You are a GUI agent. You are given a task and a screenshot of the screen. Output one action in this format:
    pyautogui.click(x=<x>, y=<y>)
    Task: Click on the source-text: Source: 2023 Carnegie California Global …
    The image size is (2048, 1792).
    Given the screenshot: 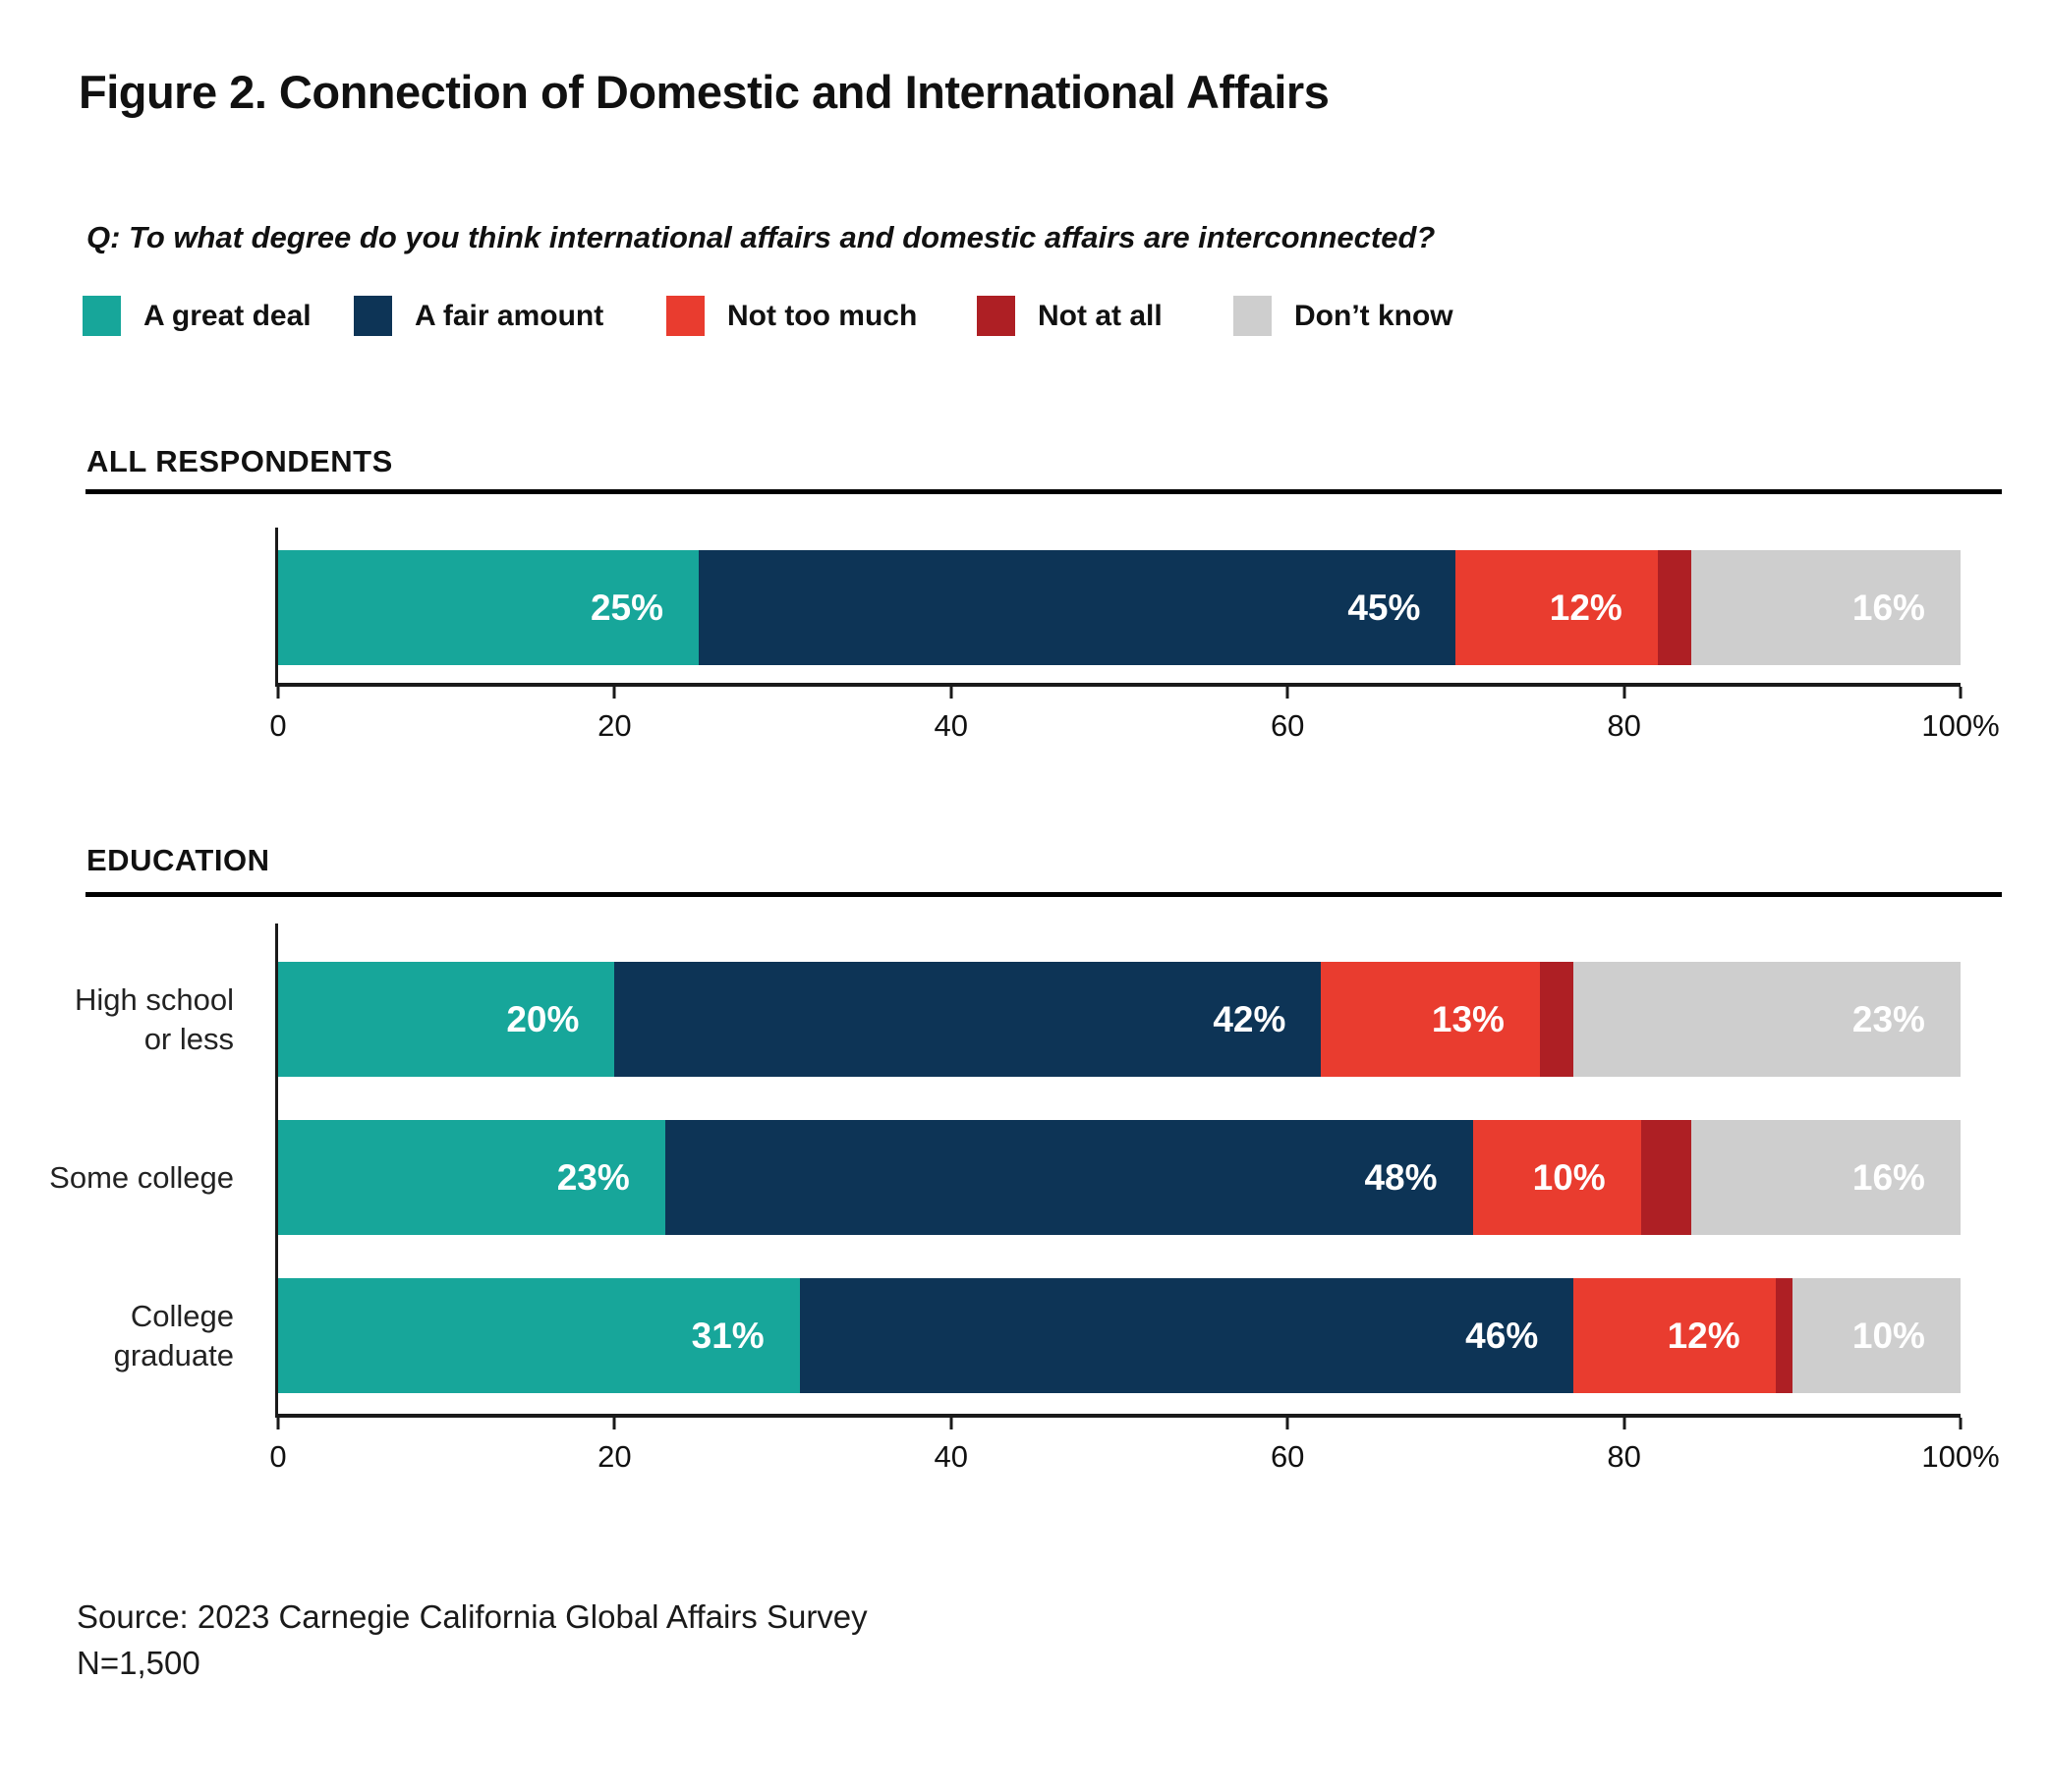 What is the action you would take?
    pyautogui.click(x=472, y=1616)
    